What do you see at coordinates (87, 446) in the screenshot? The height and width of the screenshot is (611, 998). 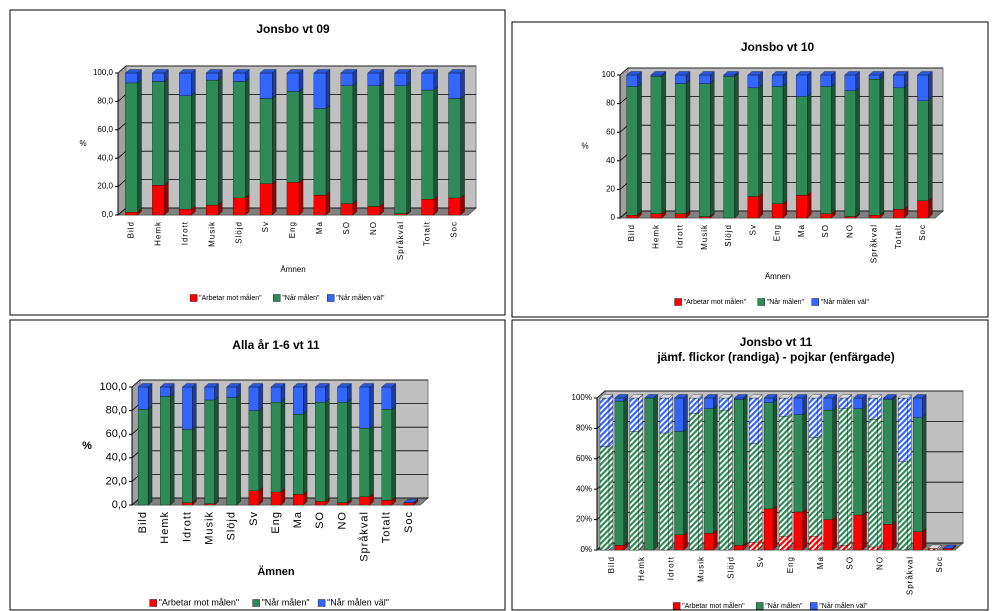 I see `y-axis-label: %` at bounding box center [87, 446].